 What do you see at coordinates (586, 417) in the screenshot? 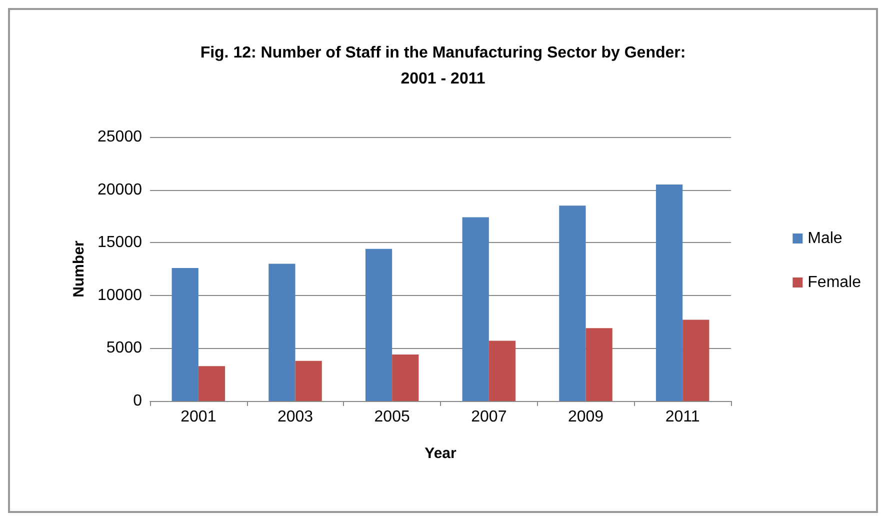
I see `x-tick-label: 2009` at bounding box center [586, 417].